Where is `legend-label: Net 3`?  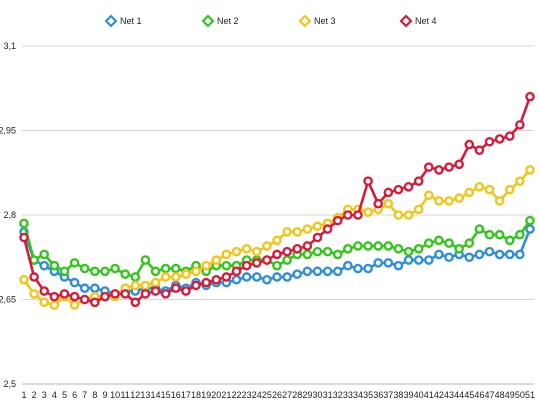
legend-label: Net 3 is located at coordinates (325, 21).